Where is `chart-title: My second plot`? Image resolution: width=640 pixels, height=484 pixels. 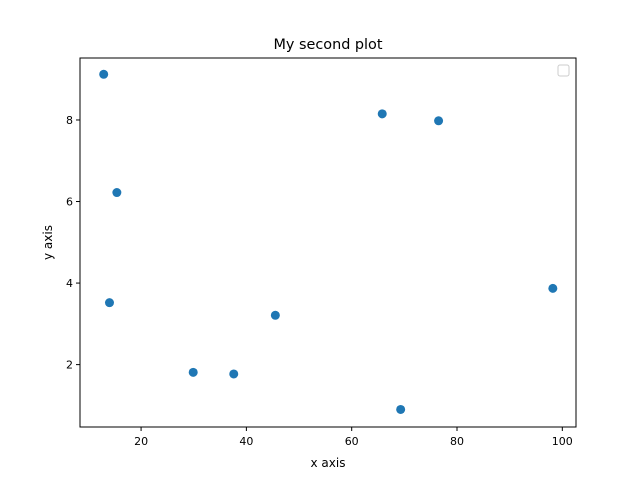 chart-title: My second plot is located at coordinates (328, 45).